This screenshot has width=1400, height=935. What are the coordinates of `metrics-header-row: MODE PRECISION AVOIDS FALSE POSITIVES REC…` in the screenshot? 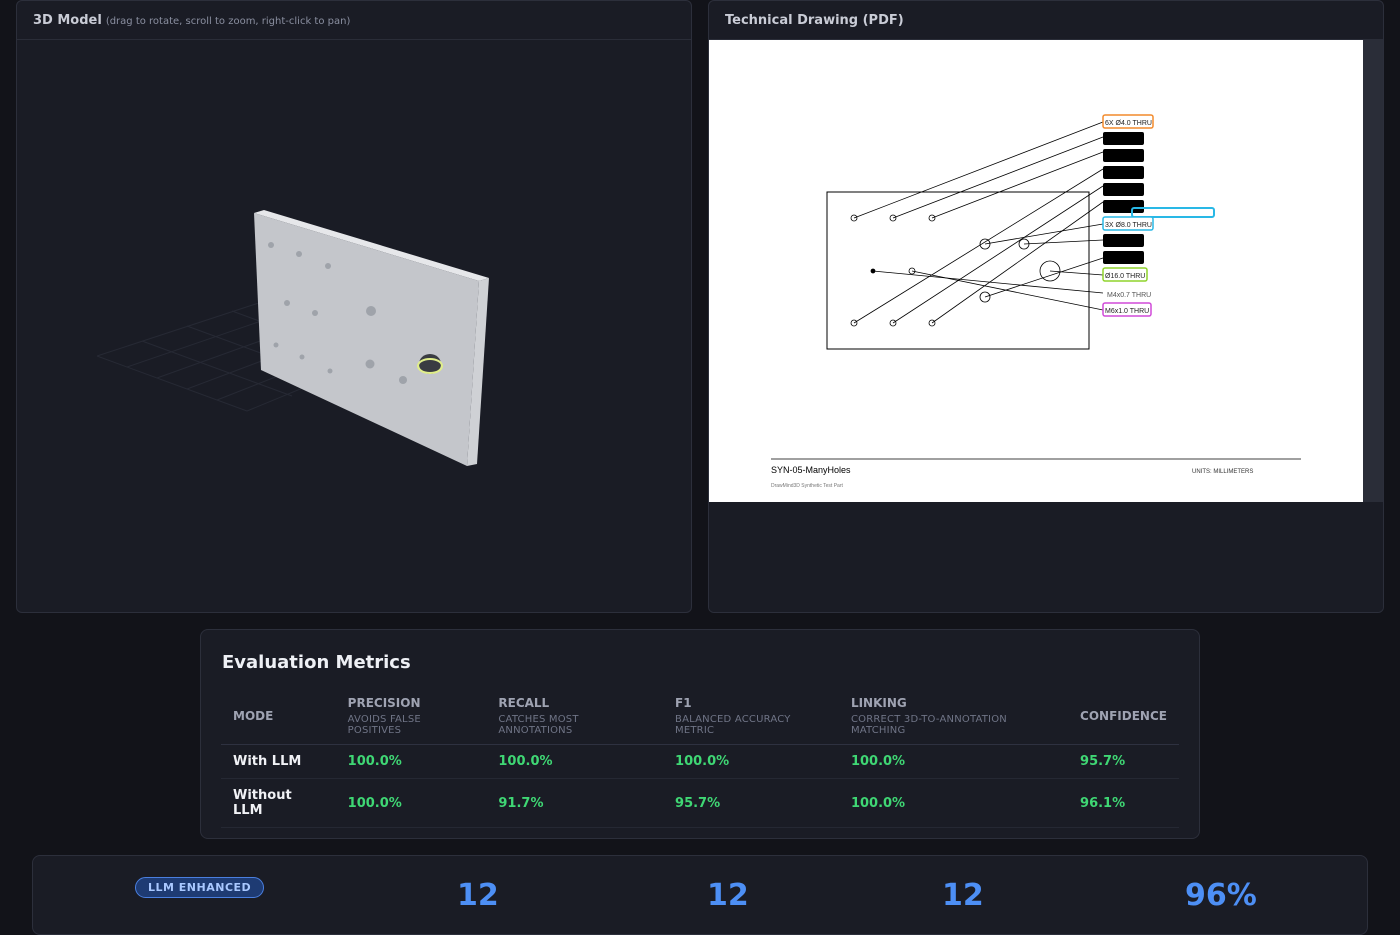 It's located at (700, 716).